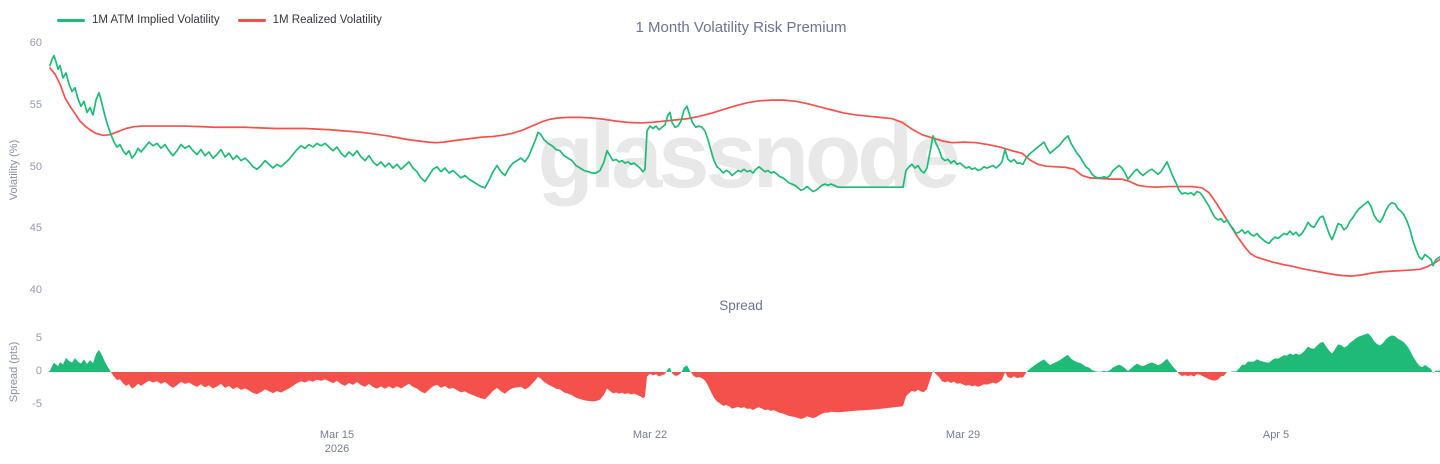 This screenshot has width=1440, height=464. Describe the element at coordinates (337, 449) in the screenshot. I see `x-tick-year-label: 2026` at that location.